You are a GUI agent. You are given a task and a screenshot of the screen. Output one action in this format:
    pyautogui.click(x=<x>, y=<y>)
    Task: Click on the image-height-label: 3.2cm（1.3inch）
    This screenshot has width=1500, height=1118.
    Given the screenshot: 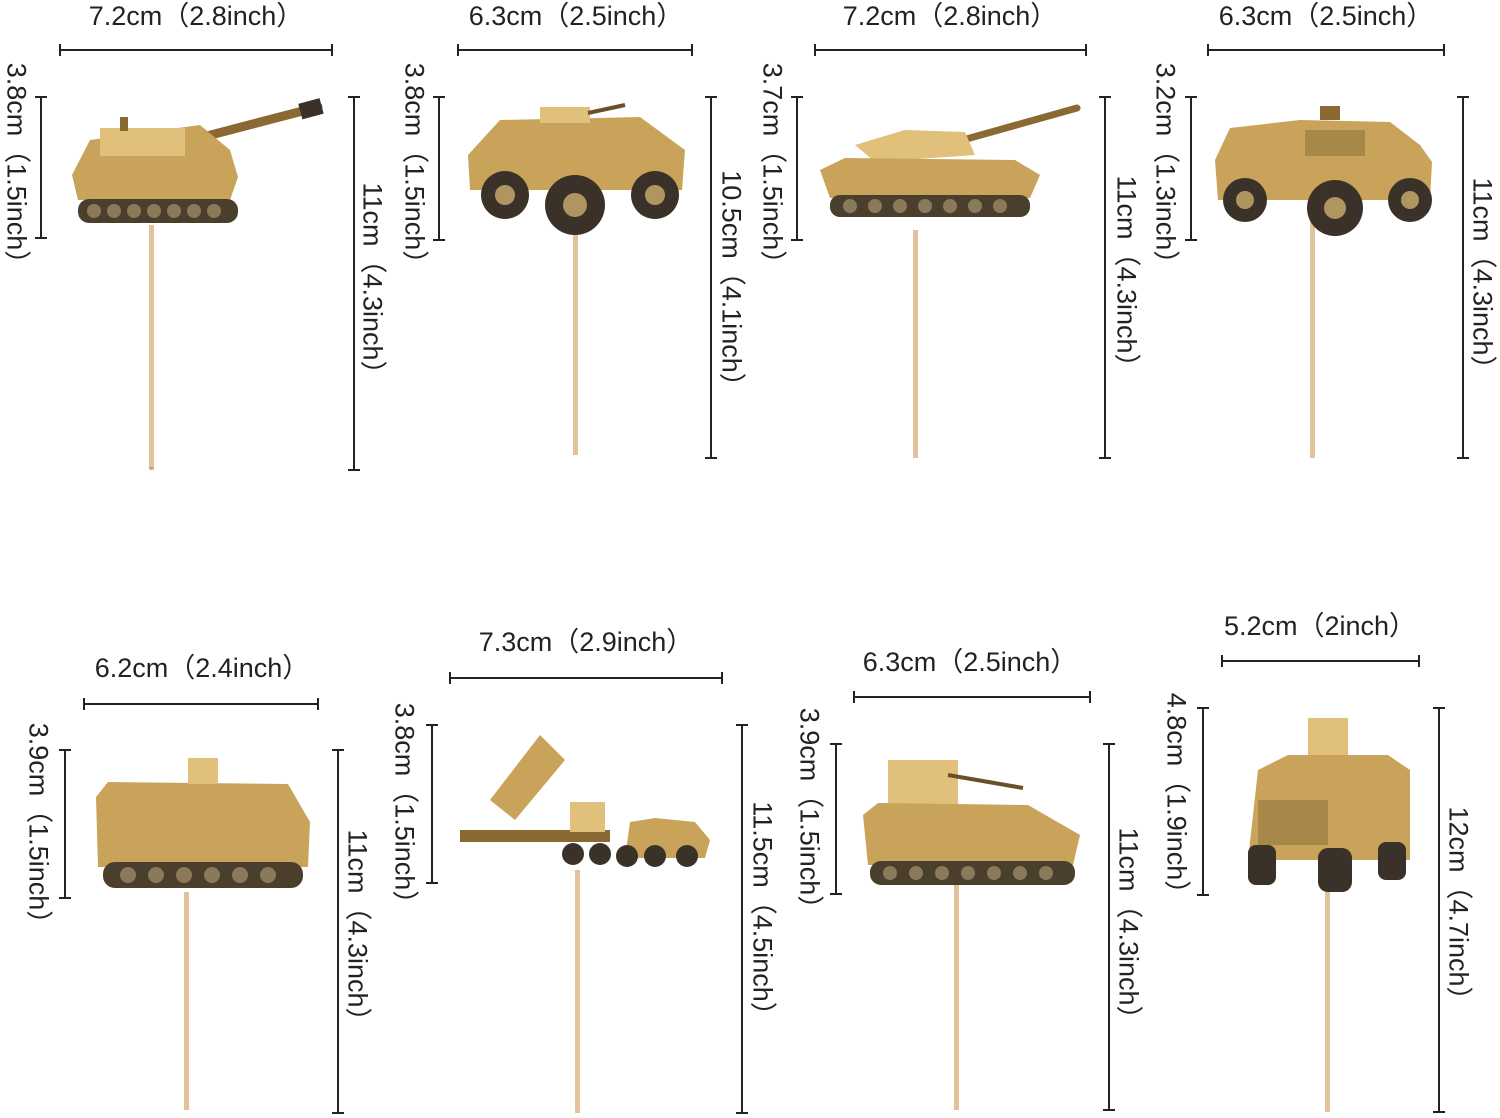 What is the action you would take?
    pyautogui.click(x=1165, y=170)
    